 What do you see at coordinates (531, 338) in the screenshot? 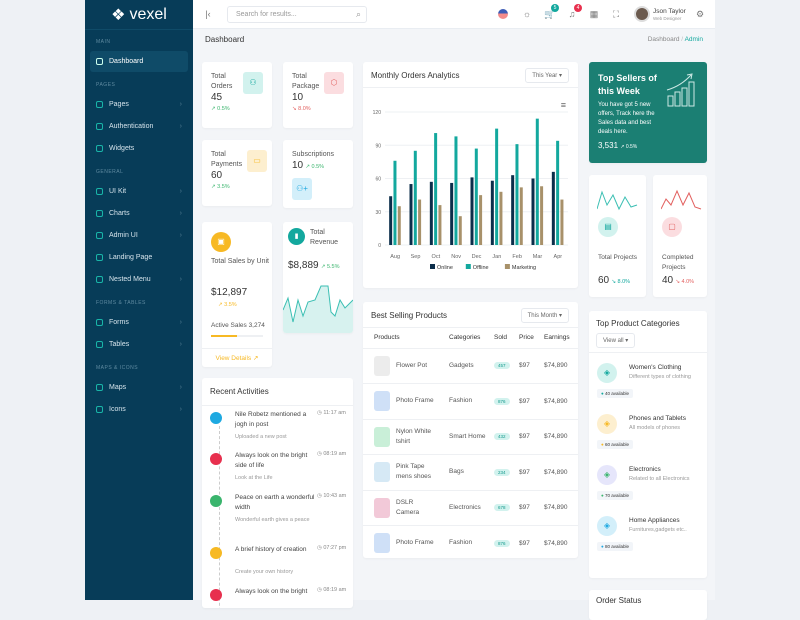
I see `column-header: Price` at bounding box center [531, 338].